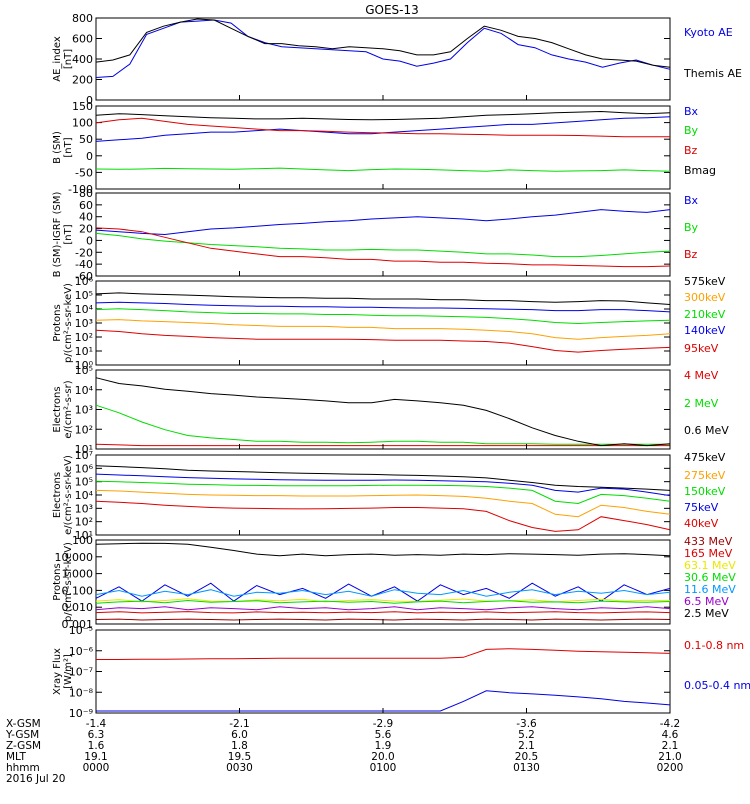  Describe the element at coordinates (701, 507) in the screenshot. I see `legend-entry-5-3: 75keV` at that location.